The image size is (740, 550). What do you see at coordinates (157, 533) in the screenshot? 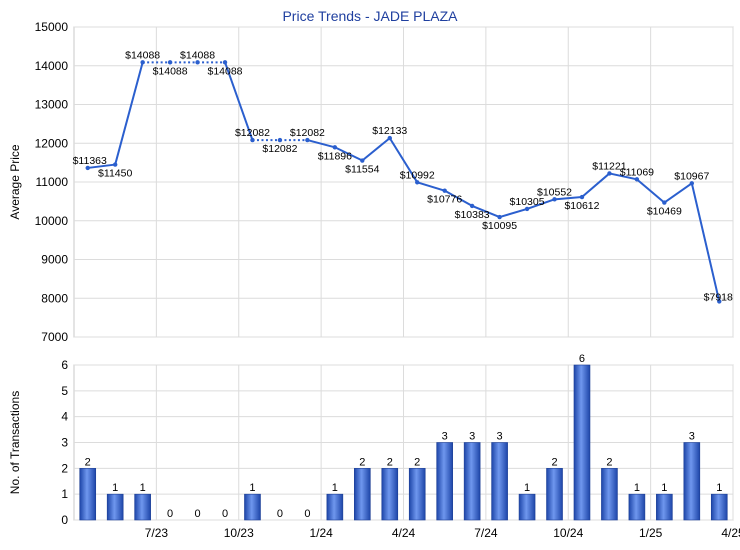
I see `x-tick-label: 7/23` at bounding box center [157, 533].